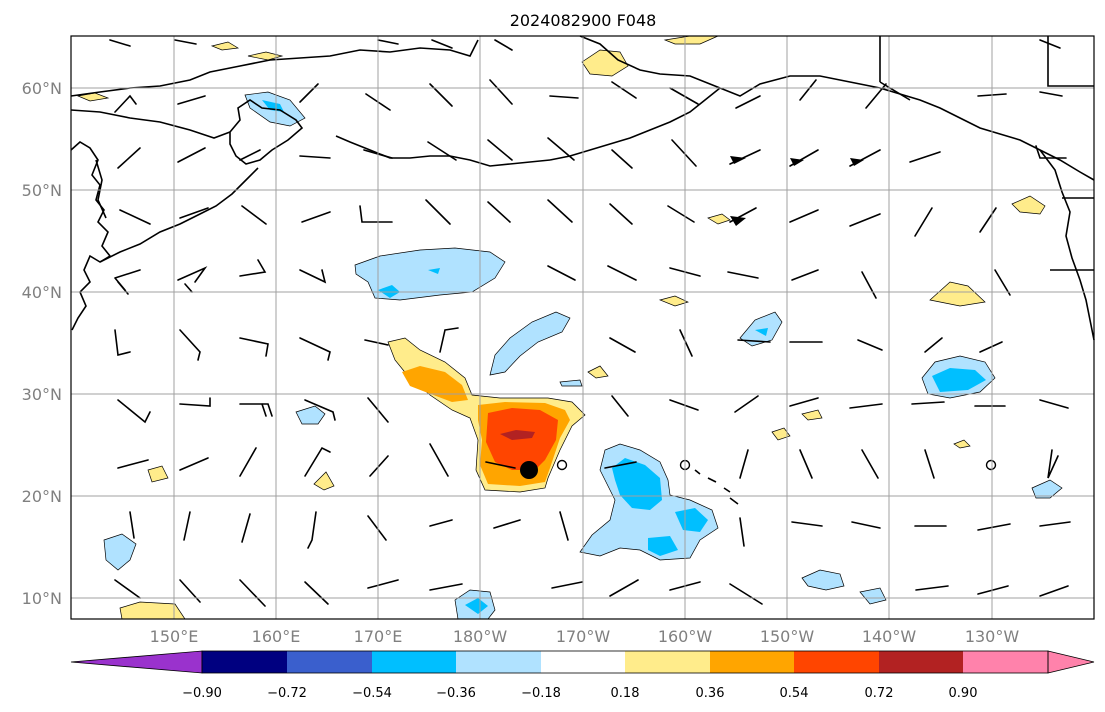 This screenshot has height=712, width=1105. What do you see at coordinates (42, 190) in the screenshot?
I see `lat-label: 50°N` at bounding box center [42, 190].